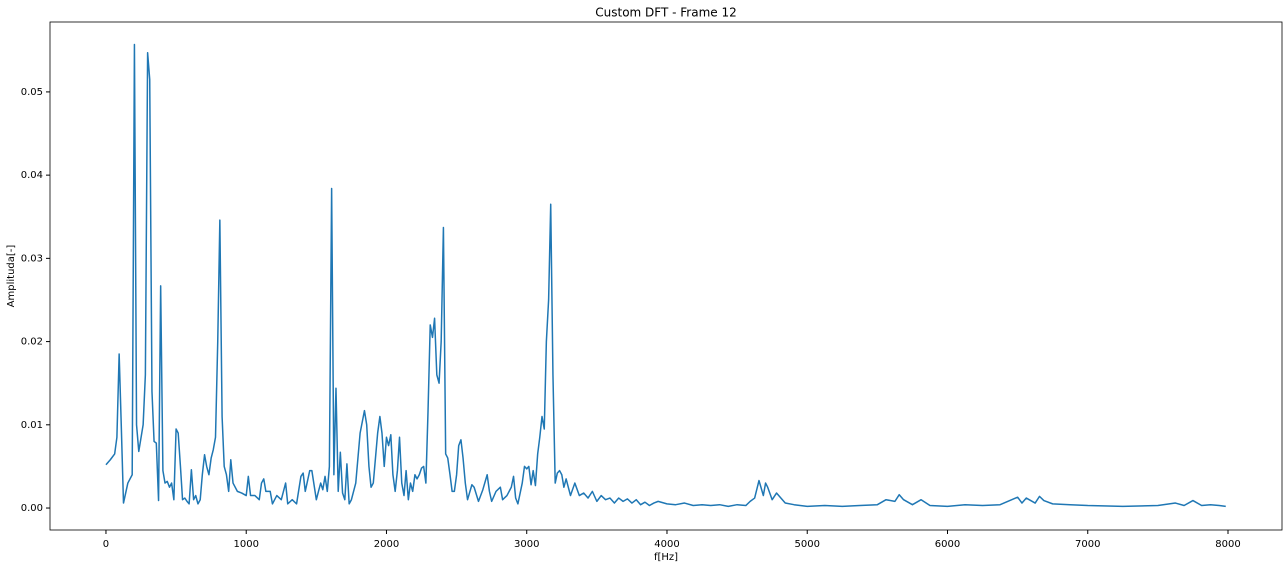 The width and height of the screenshot is (1288, 568). Describe the element at coordinates (32, 175) in the screenshot. I see `y-tick-label: 0.04` at that location.